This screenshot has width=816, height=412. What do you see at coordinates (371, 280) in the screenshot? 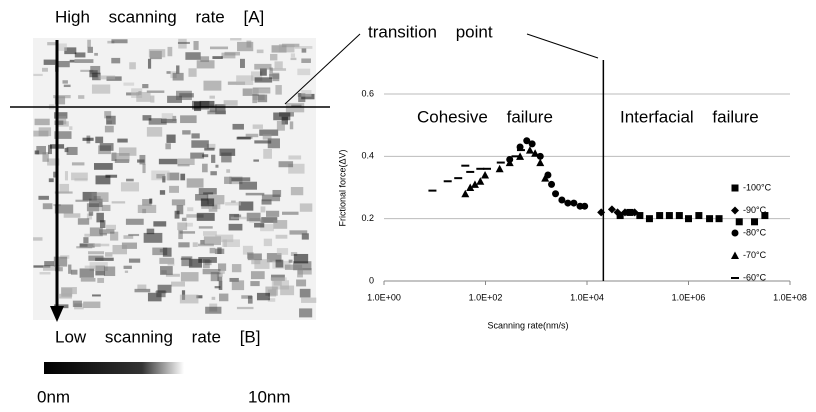
I see `y-tick-label: 0` at bounding box center [371, 280].